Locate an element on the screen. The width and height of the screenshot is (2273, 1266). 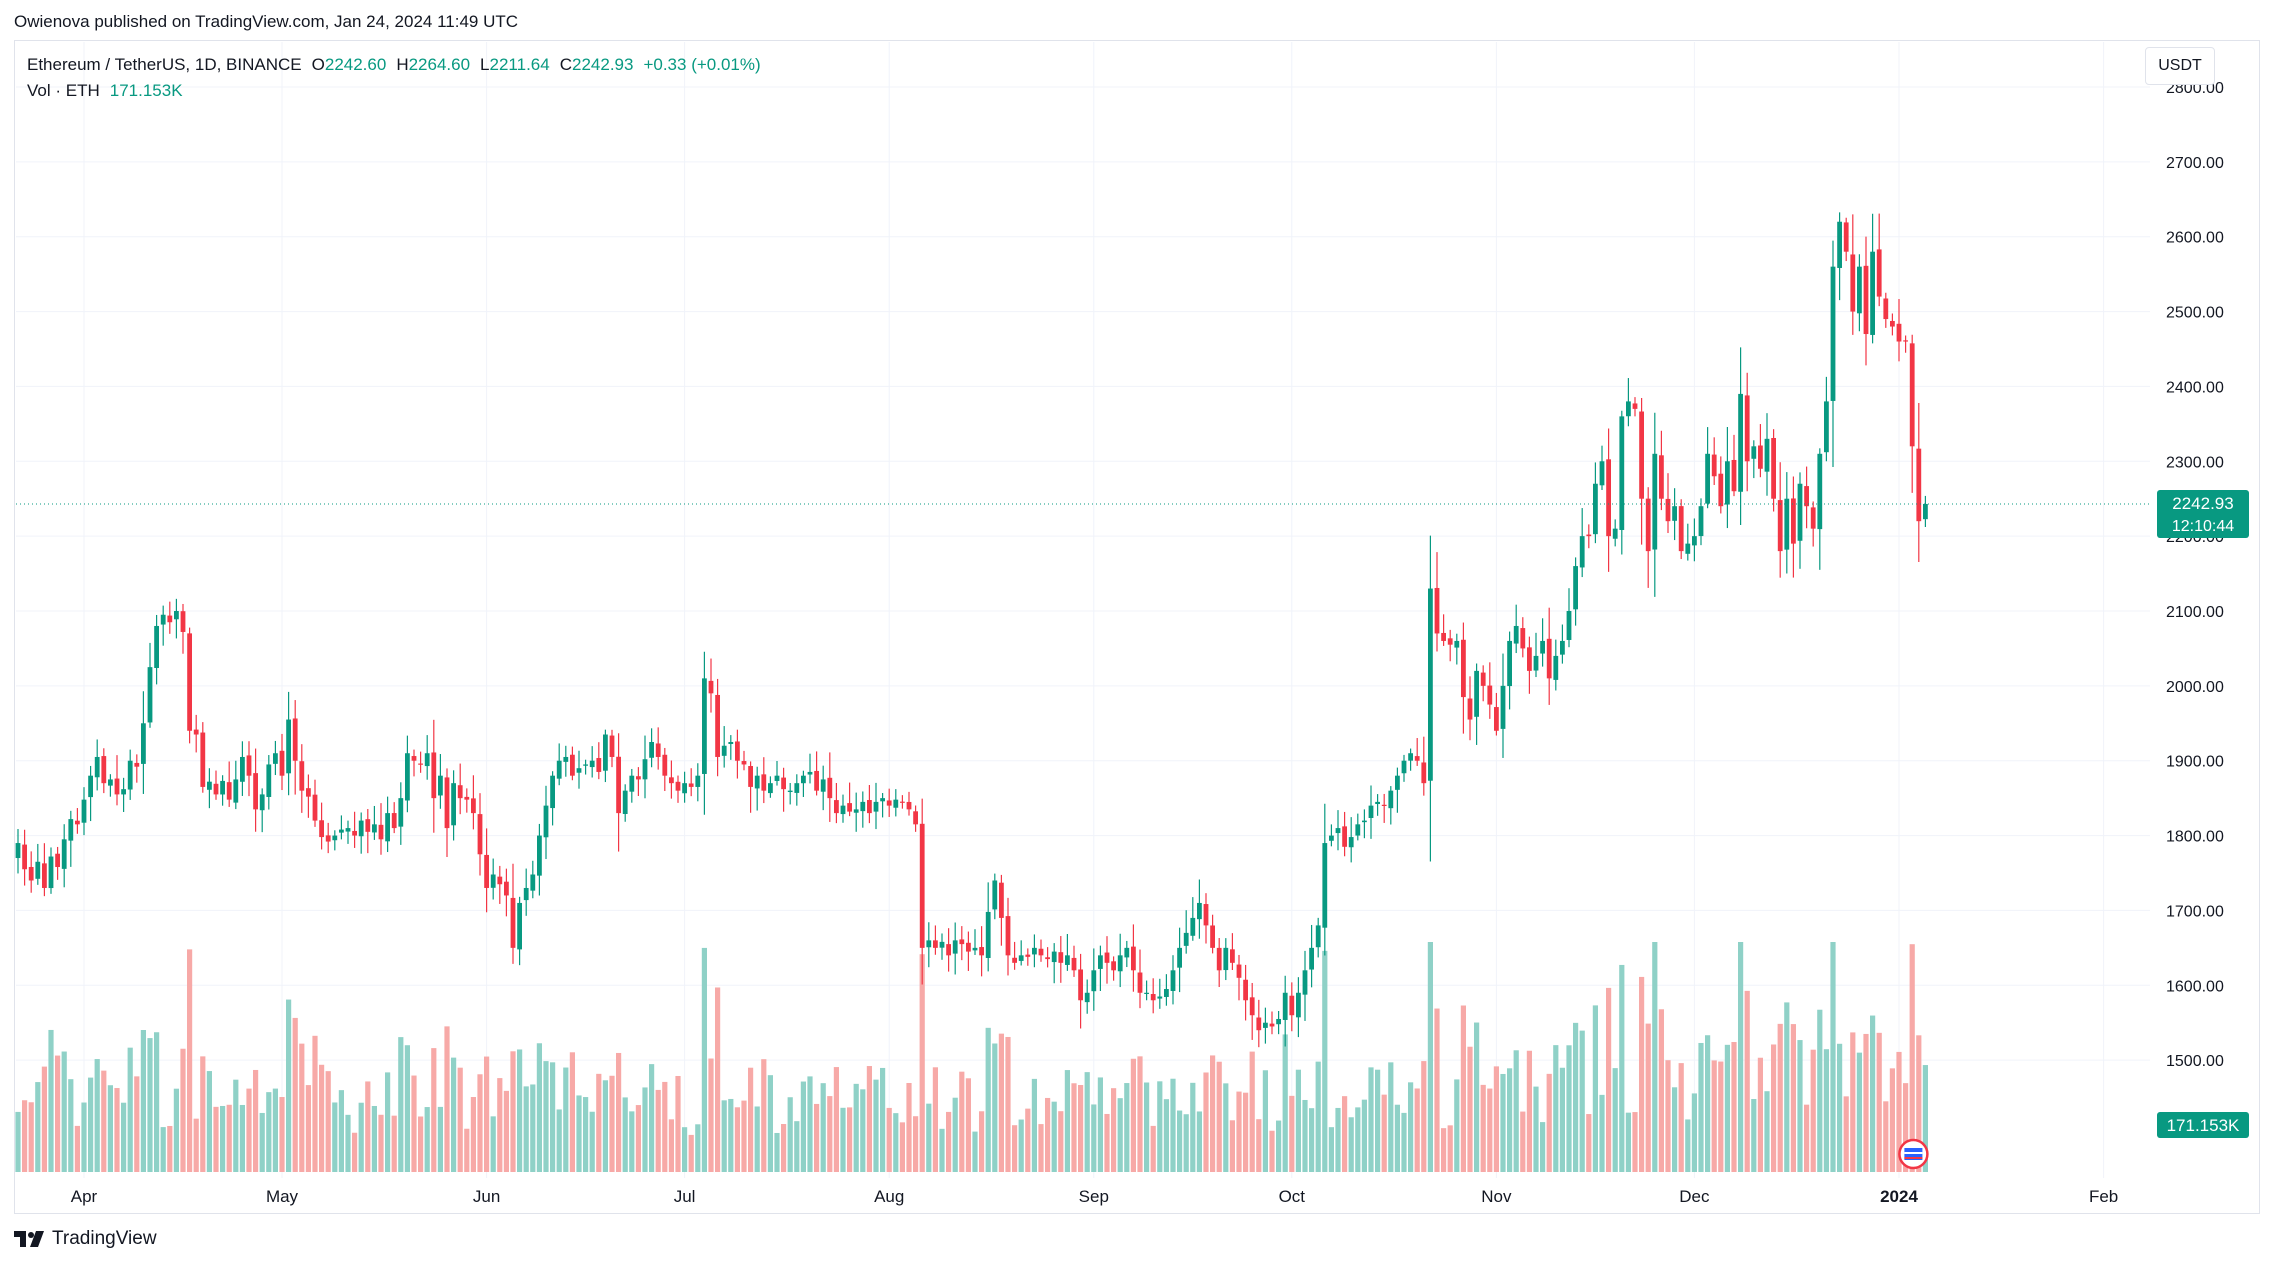
volume-badge-label: 171.153K is located at coordinates (2203, 1125).